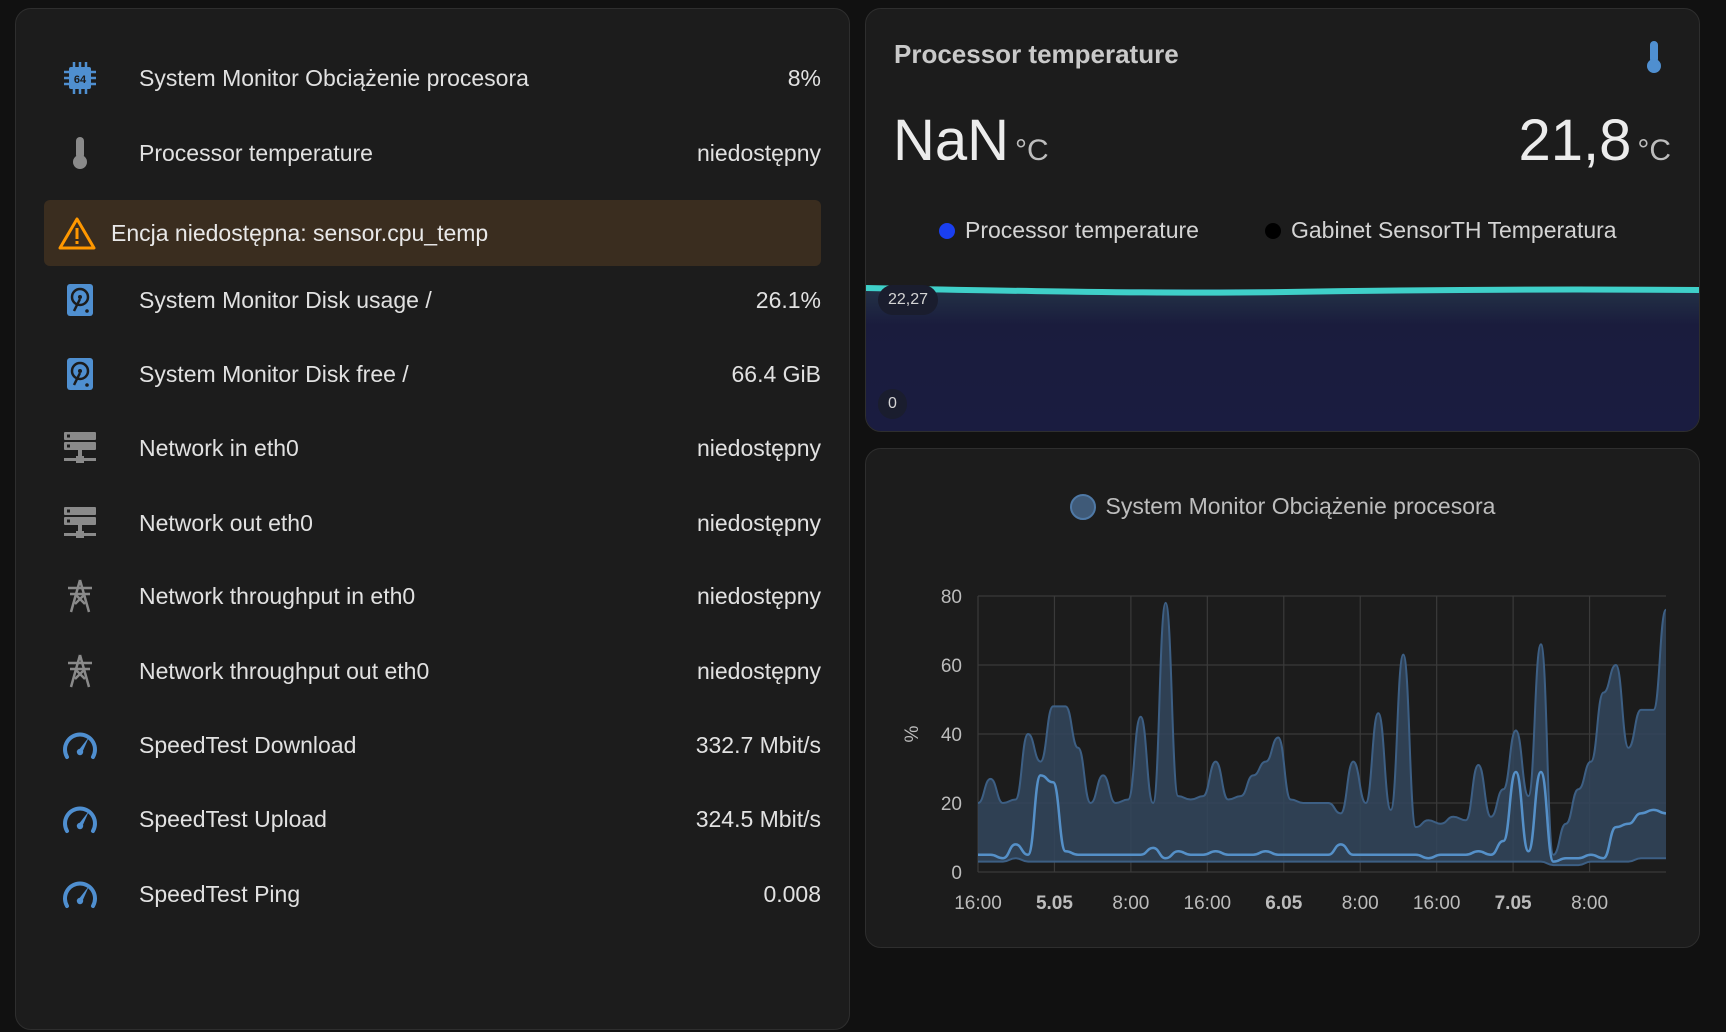 This screenshot has width=1726, height=1032. I want to click on y-tick-label: 40, so click(951, 735).